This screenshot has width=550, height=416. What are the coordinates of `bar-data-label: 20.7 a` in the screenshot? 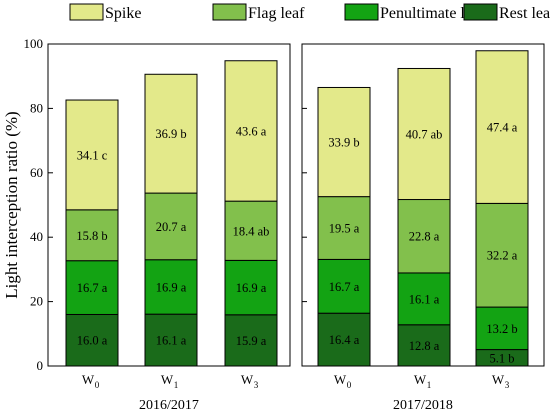 It's located at (171, 227).